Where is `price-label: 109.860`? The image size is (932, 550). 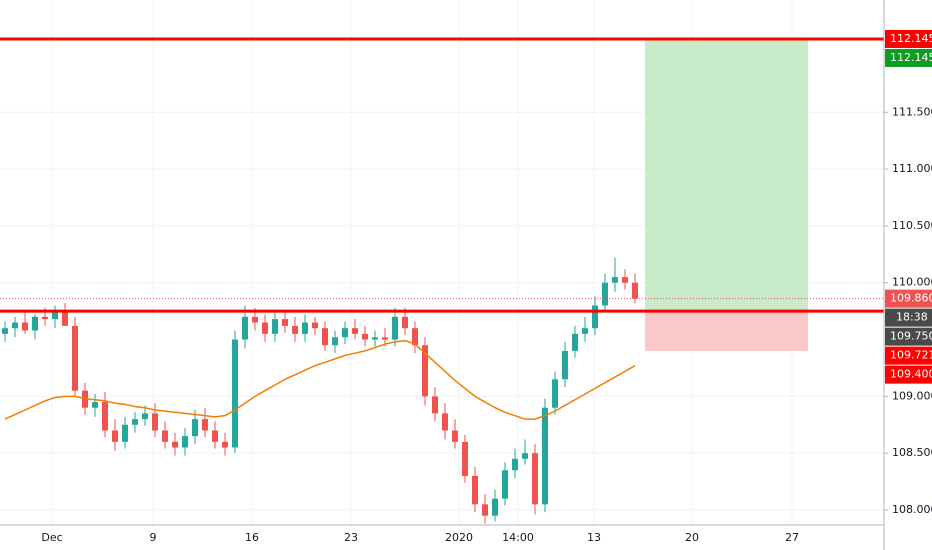 price-label: 109.860 is located at coordinates (911, 298).